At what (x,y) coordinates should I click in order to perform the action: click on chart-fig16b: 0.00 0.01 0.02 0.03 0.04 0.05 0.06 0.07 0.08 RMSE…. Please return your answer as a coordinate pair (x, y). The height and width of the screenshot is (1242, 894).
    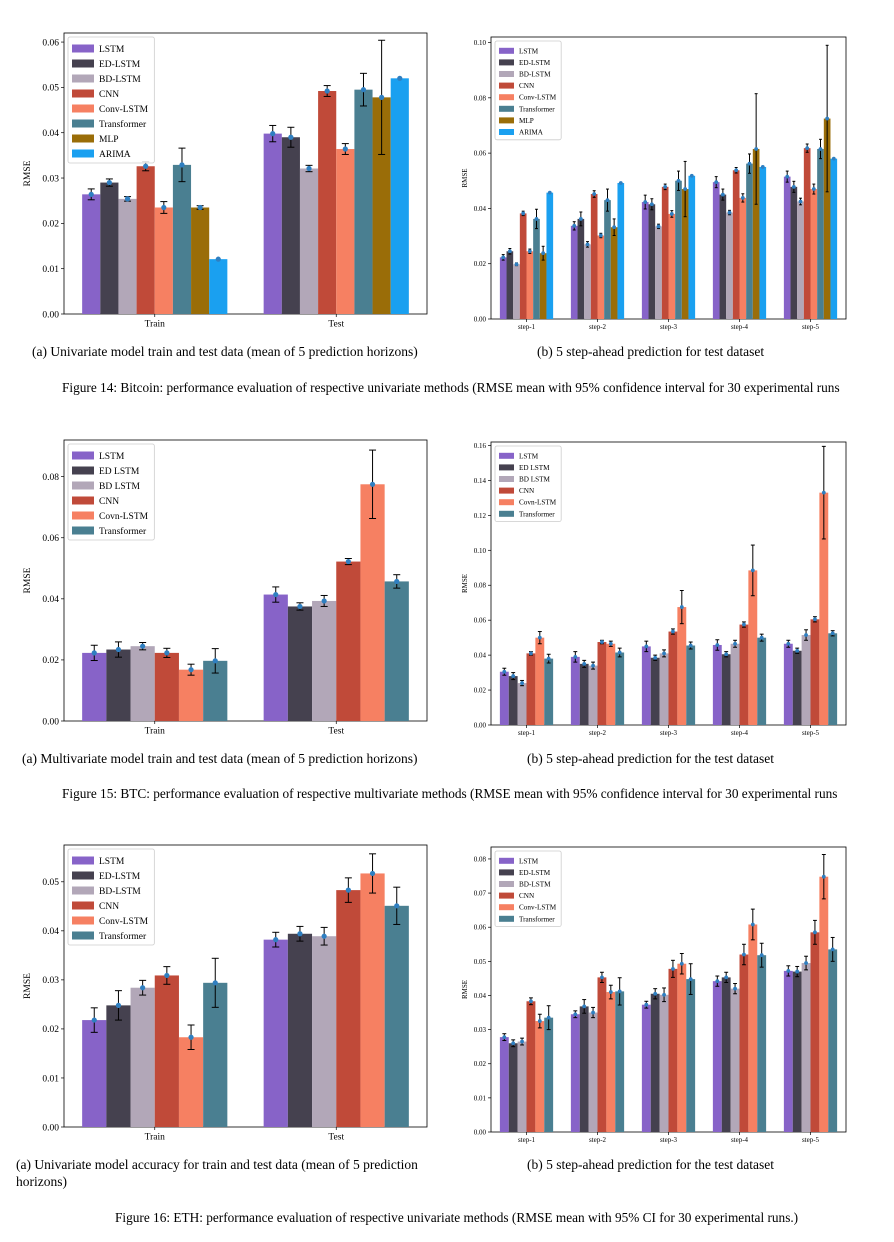
    Looking at the image, I should click on (654, 994).